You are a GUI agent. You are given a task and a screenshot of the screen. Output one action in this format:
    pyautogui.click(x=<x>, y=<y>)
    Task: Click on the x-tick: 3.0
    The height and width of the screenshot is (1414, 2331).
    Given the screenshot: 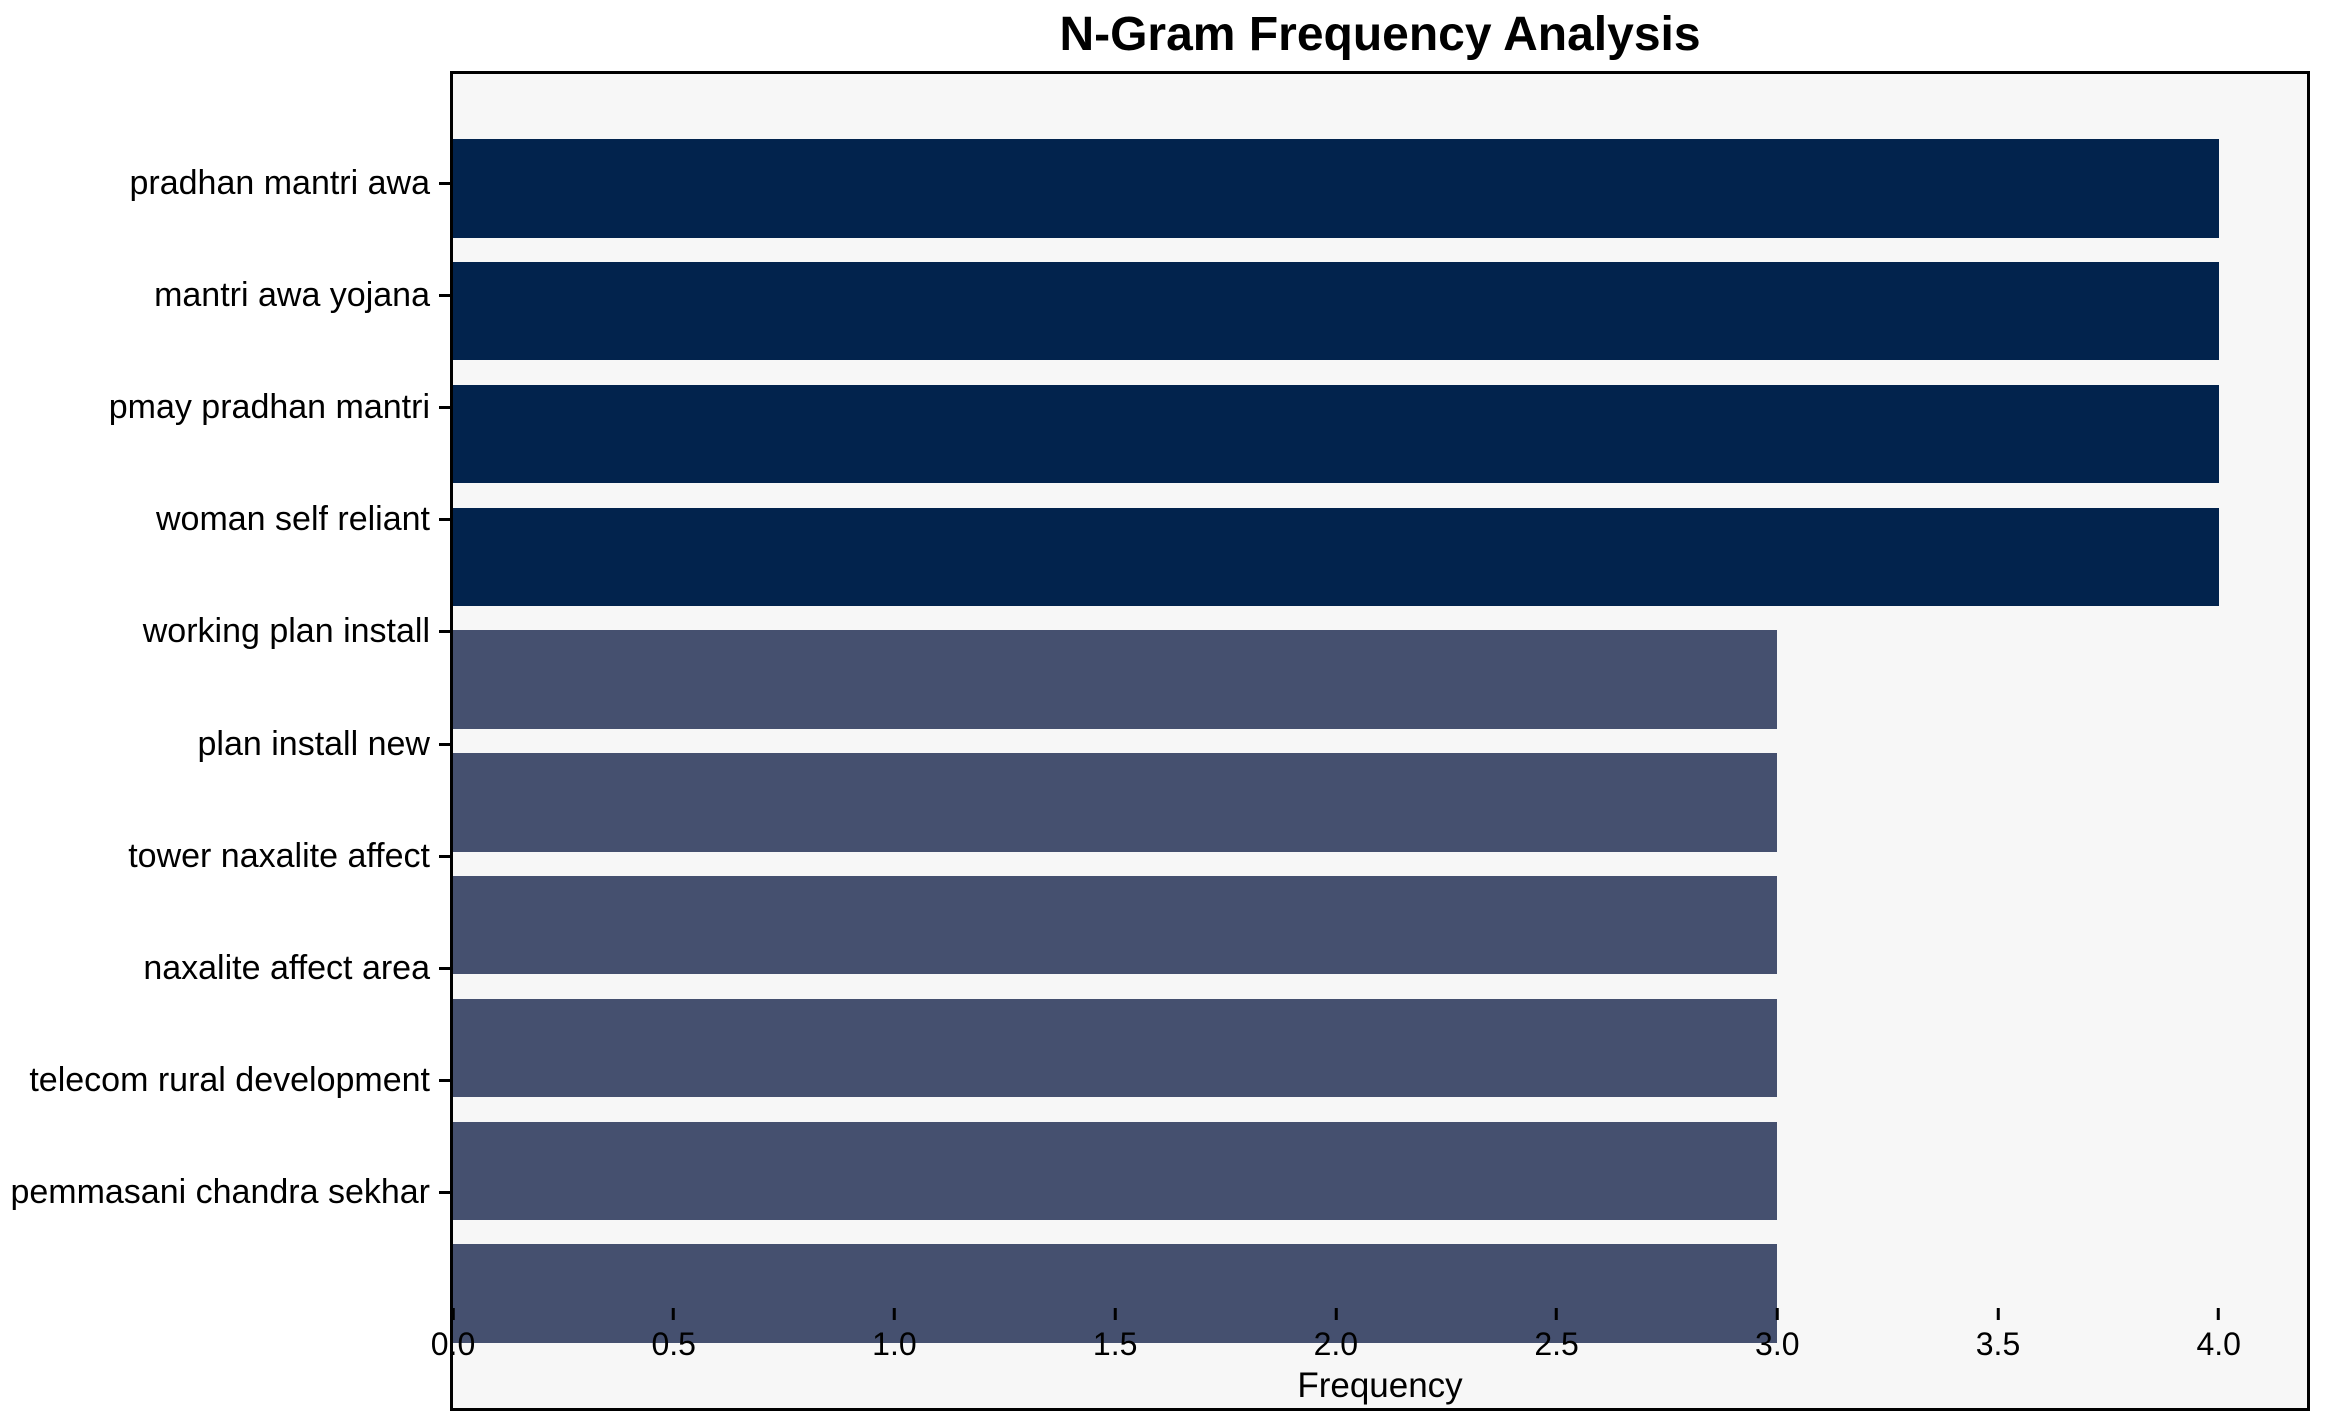 What is the action you would take?
    pyautogui.click(x=1777, y=1335)
    